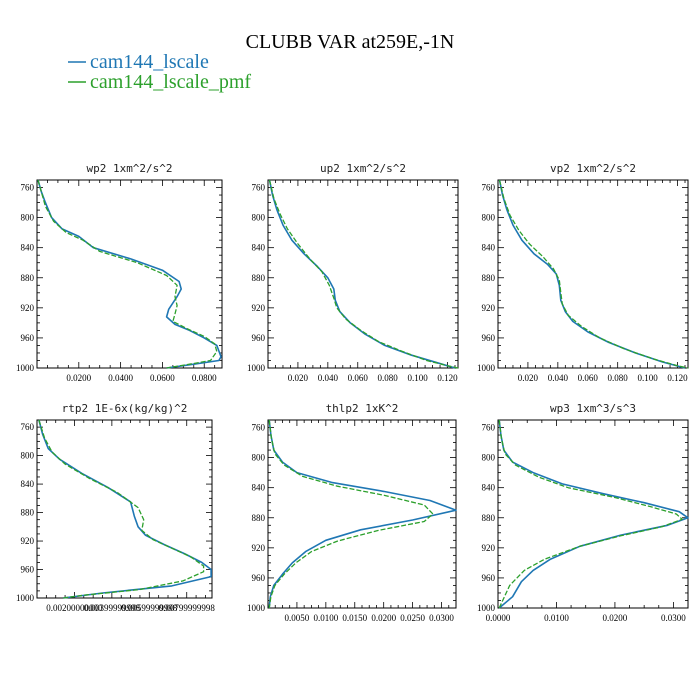  Describe the element at coordinates (412, 618) in the screenshot. I see `x-tick-label: 0.0250` at that location.